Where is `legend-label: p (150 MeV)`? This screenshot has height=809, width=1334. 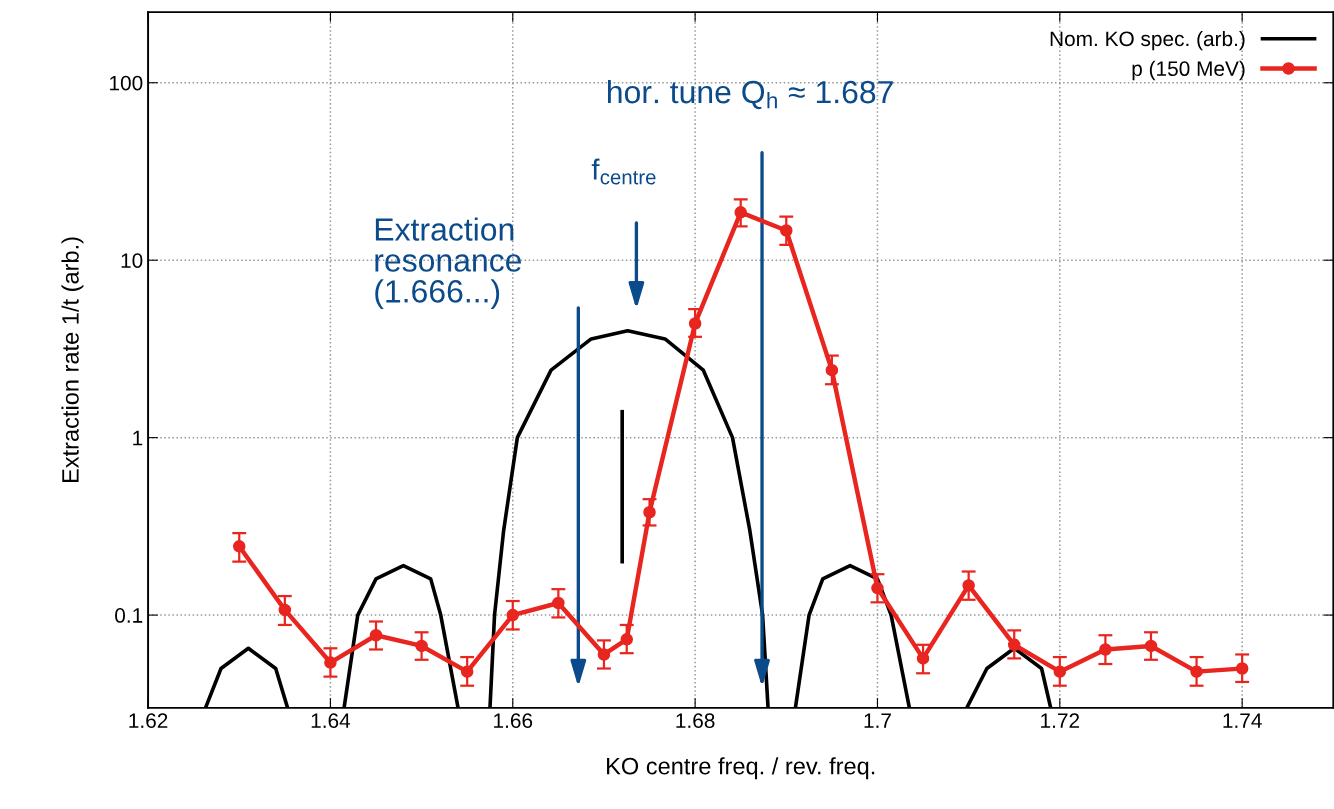 legend-label: p (150 MeV) is located at coordinates (1188, 70).